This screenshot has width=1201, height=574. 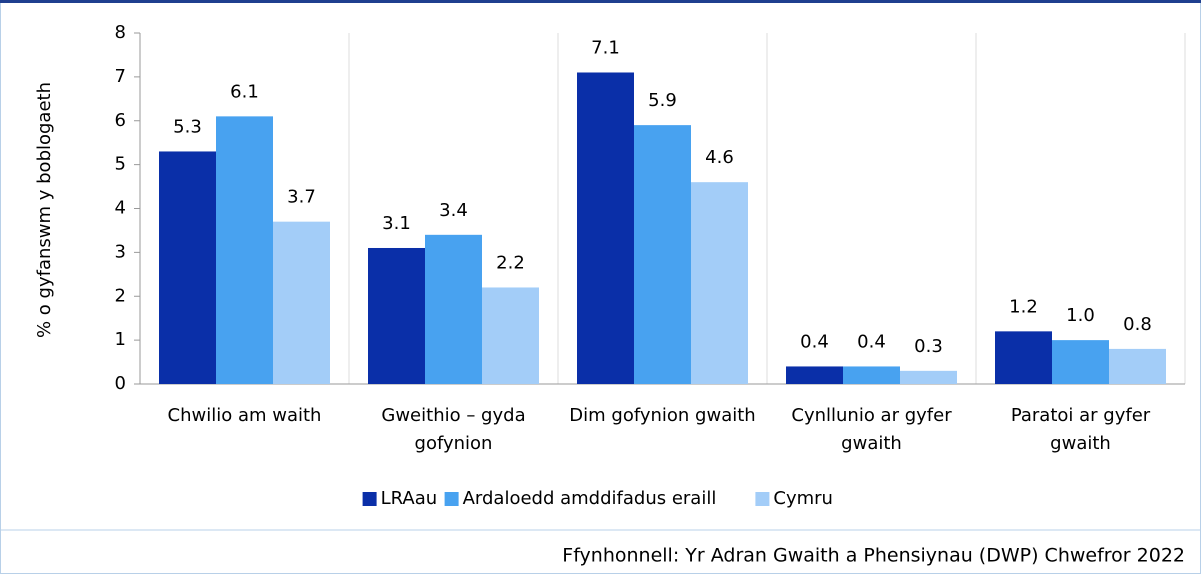 I want to click on x-tick-label: Gweithio – gyda gofynion, so click(x=453, y=429).